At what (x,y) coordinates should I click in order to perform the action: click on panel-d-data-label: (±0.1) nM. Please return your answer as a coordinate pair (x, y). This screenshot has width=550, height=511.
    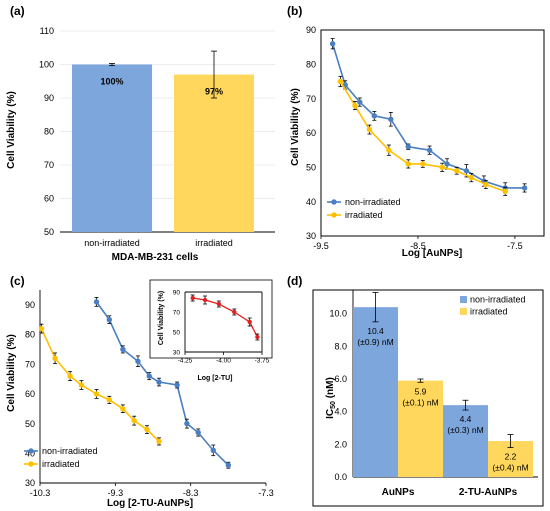
    Looking at the image, I should click on (420, 402).